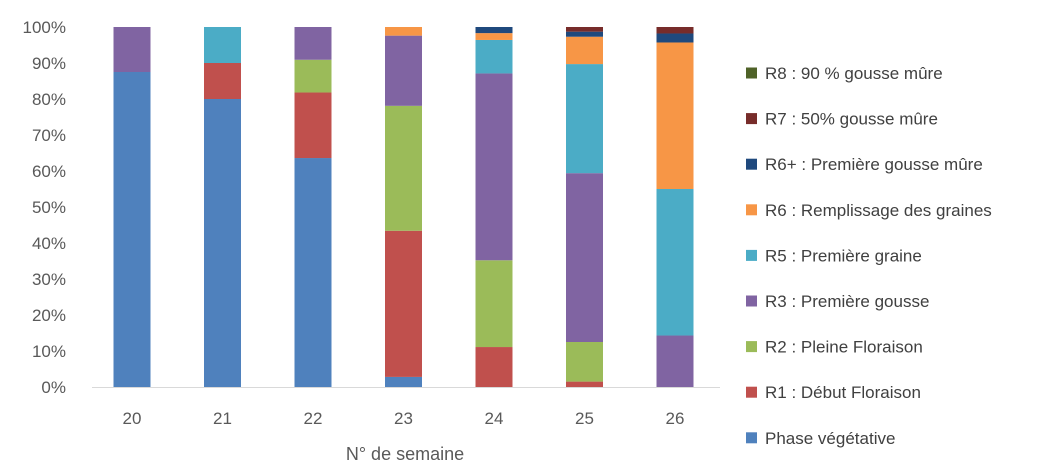  What do you see at coordinates (843, 255) in the screenshot?
I see `legend-label: R5 : Première graine` at bounding box center [843, 255].